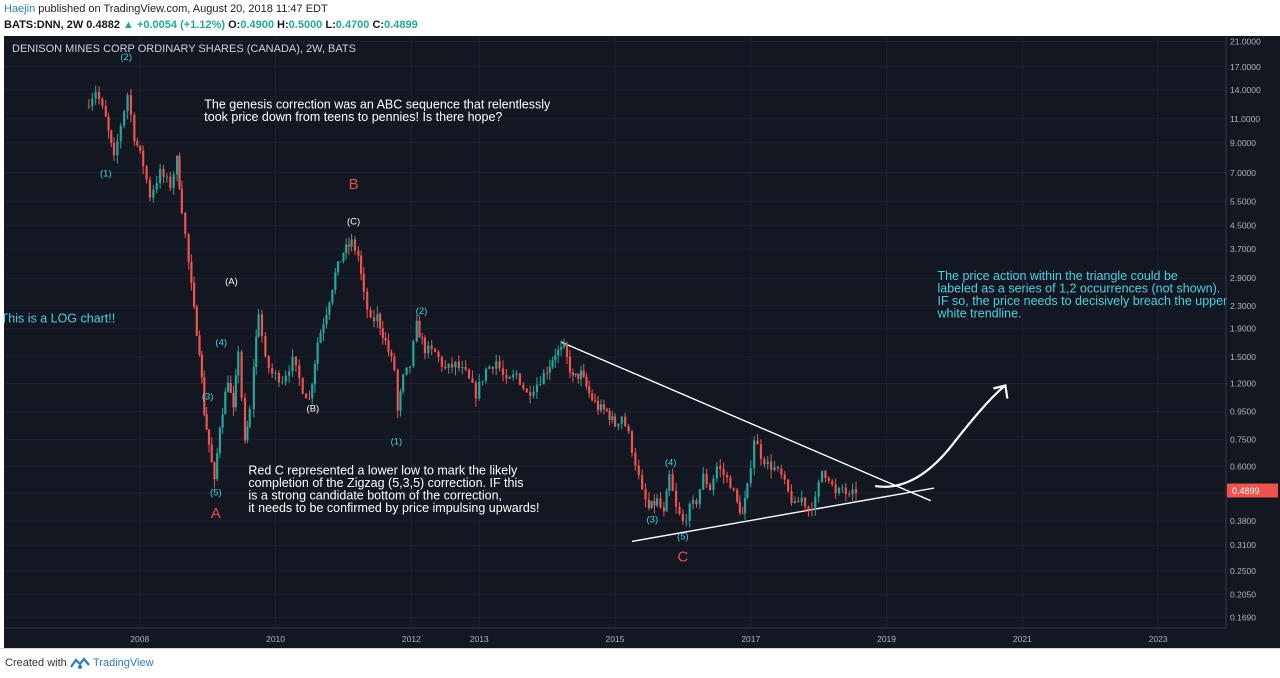  Describe the element at coordinates (275, 639) in the screenshot. I see `x-tick-label: 2010` at that location.